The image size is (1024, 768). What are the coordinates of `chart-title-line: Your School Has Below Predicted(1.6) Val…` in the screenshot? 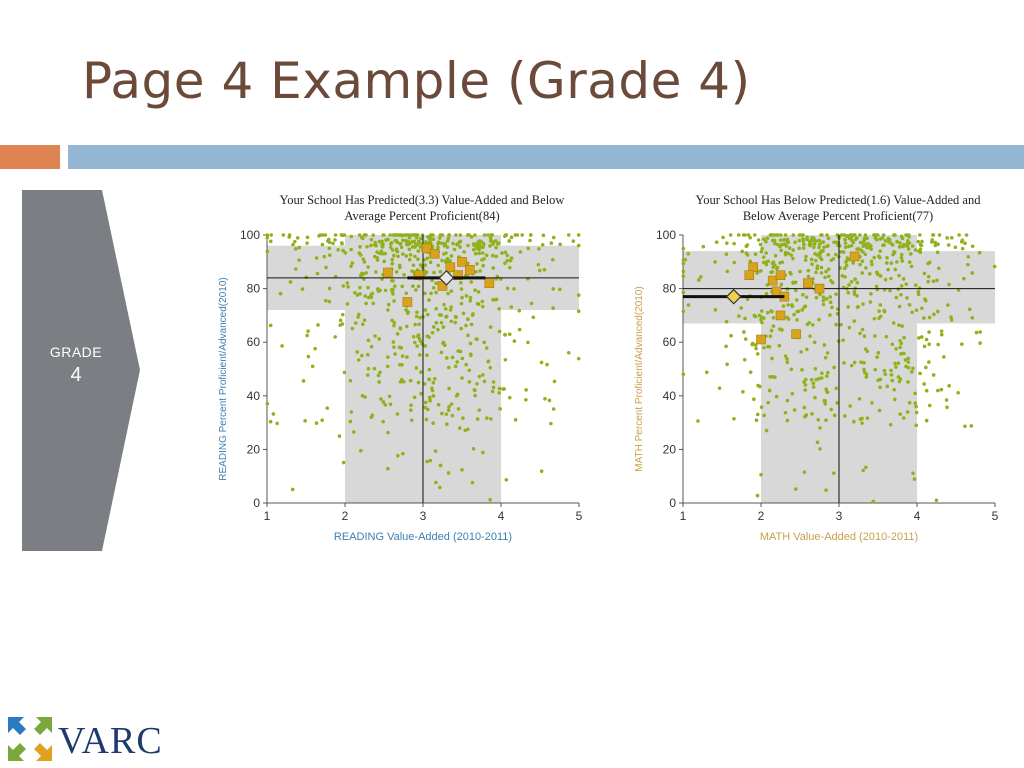 It's located at (839, 200).